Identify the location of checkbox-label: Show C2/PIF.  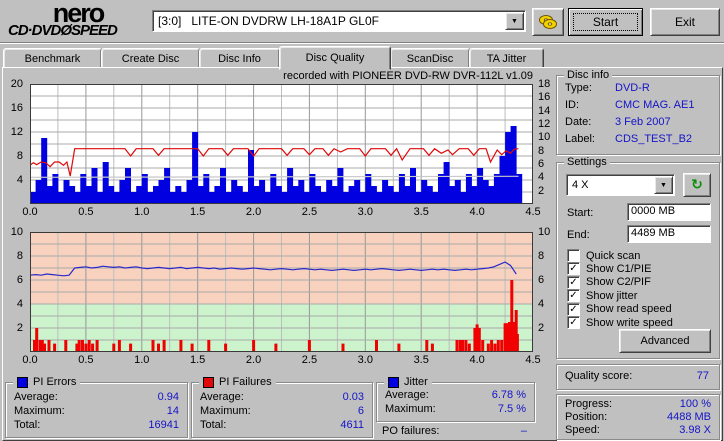
(618, 282).